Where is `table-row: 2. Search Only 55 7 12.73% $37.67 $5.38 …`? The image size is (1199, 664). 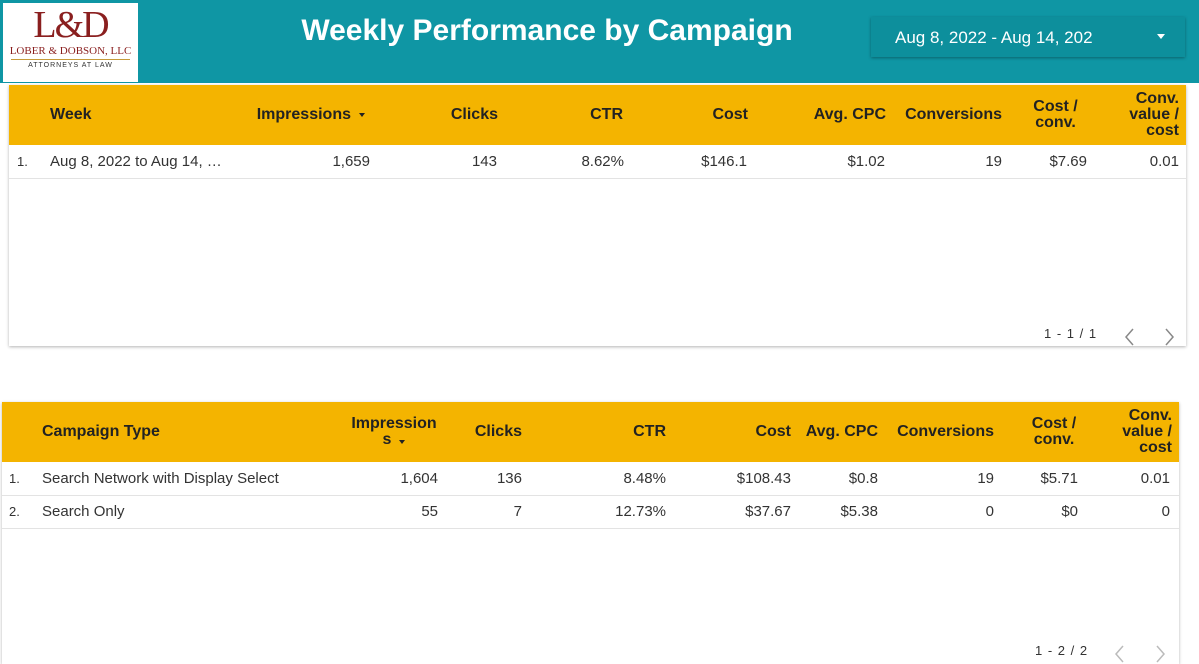 table-row: 2. Search Only 55 7 12.73% $37.67 $5.38 … is located at coordinates (590, 512).